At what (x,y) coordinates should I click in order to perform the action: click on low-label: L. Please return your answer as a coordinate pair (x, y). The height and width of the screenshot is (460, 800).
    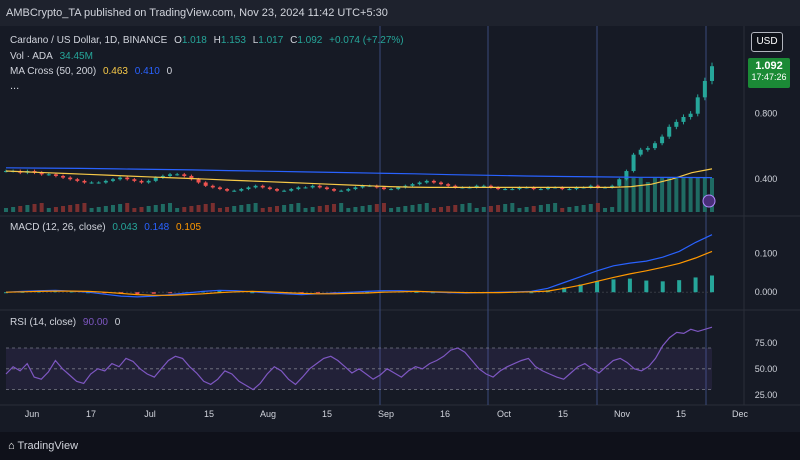
    Looking at the image, I should click on (255, 40).